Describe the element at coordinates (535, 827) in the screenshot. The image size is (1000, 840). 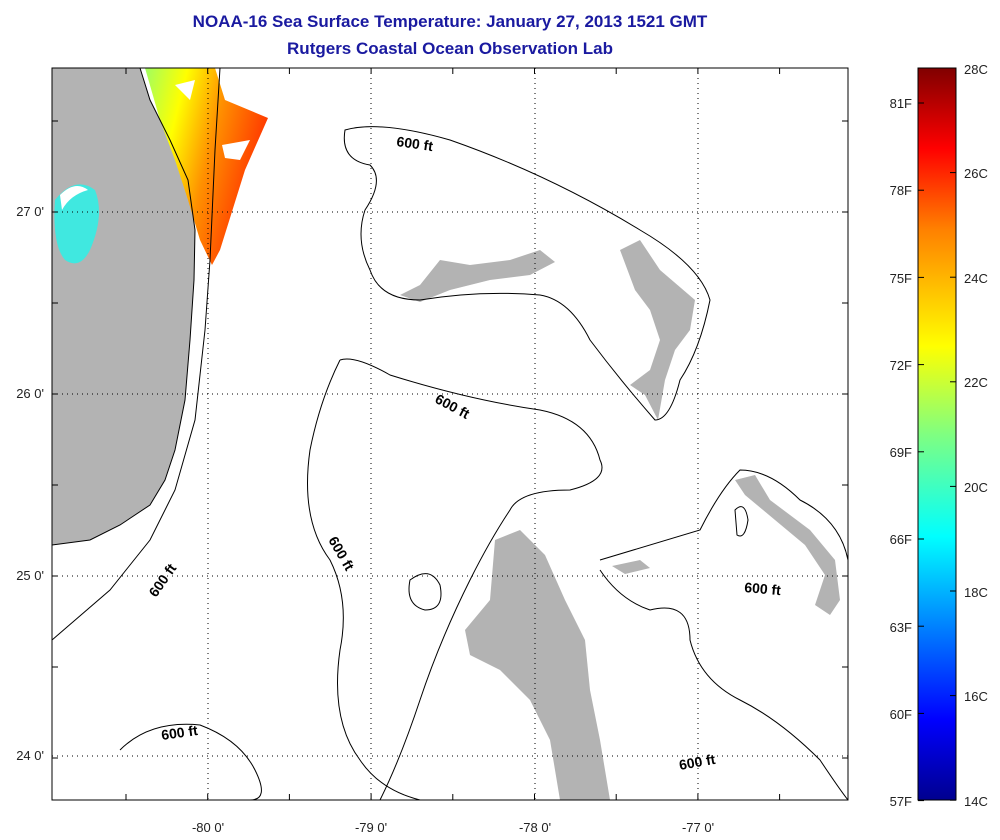
I see `x-tick-label: -78 0'` at that location.